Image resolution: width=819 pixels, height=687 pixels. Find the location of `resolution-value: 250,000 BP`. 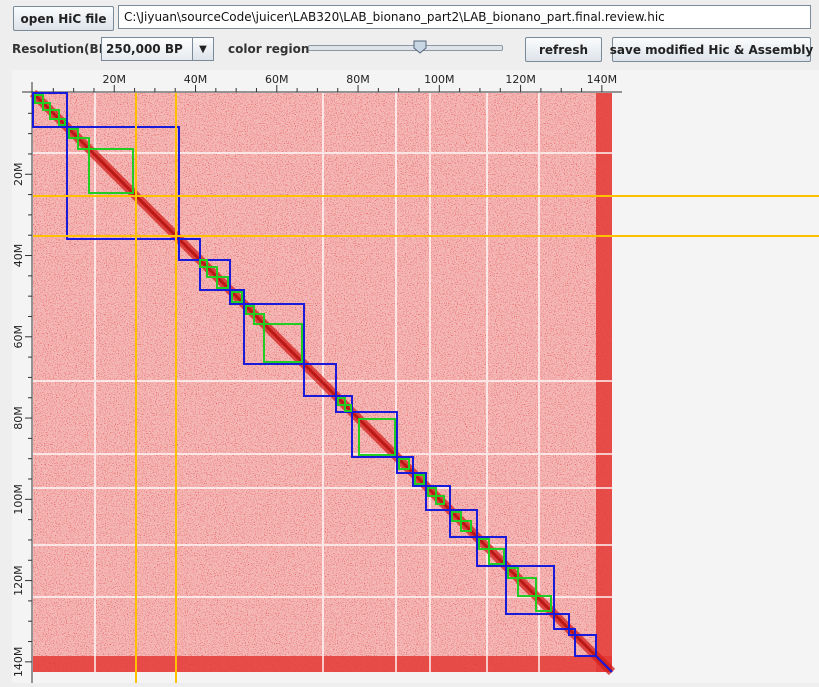

resolution-value: 250,000 BP is located at coordinates (144, 49).